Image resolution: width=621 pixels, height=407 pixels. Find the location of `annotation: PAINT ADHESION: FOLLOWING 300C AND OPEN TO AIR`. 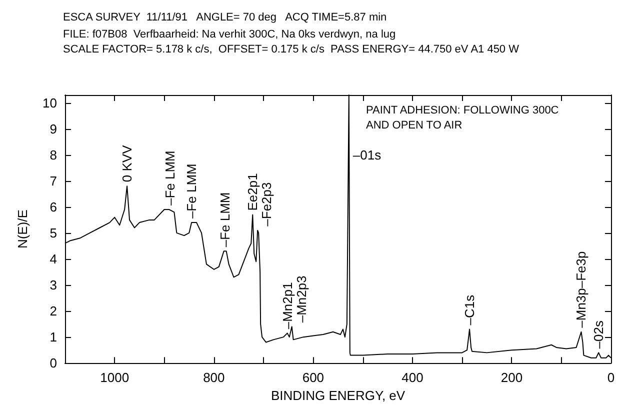

annotation: PAINT ADHESION: FOLLOWING 300C AND OPEN TO AIR is located at coordinates (462, 118).